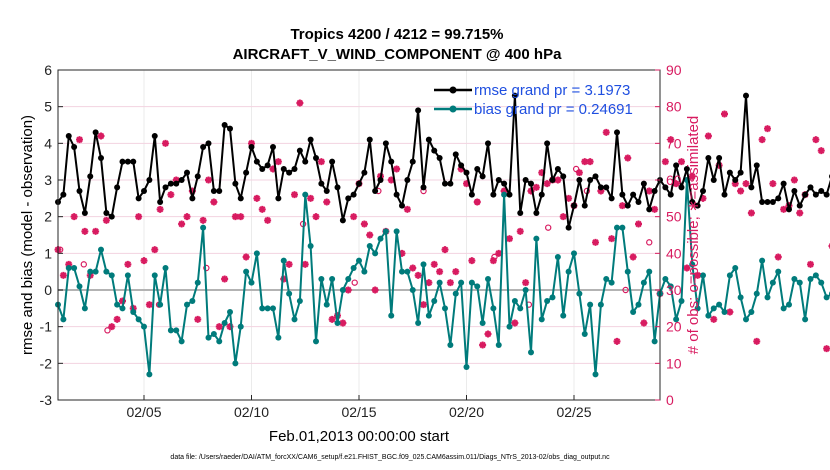  Describe the element at coordinates (48, 70) in the screenshot. I see `y-tick-label: 6` at that location.